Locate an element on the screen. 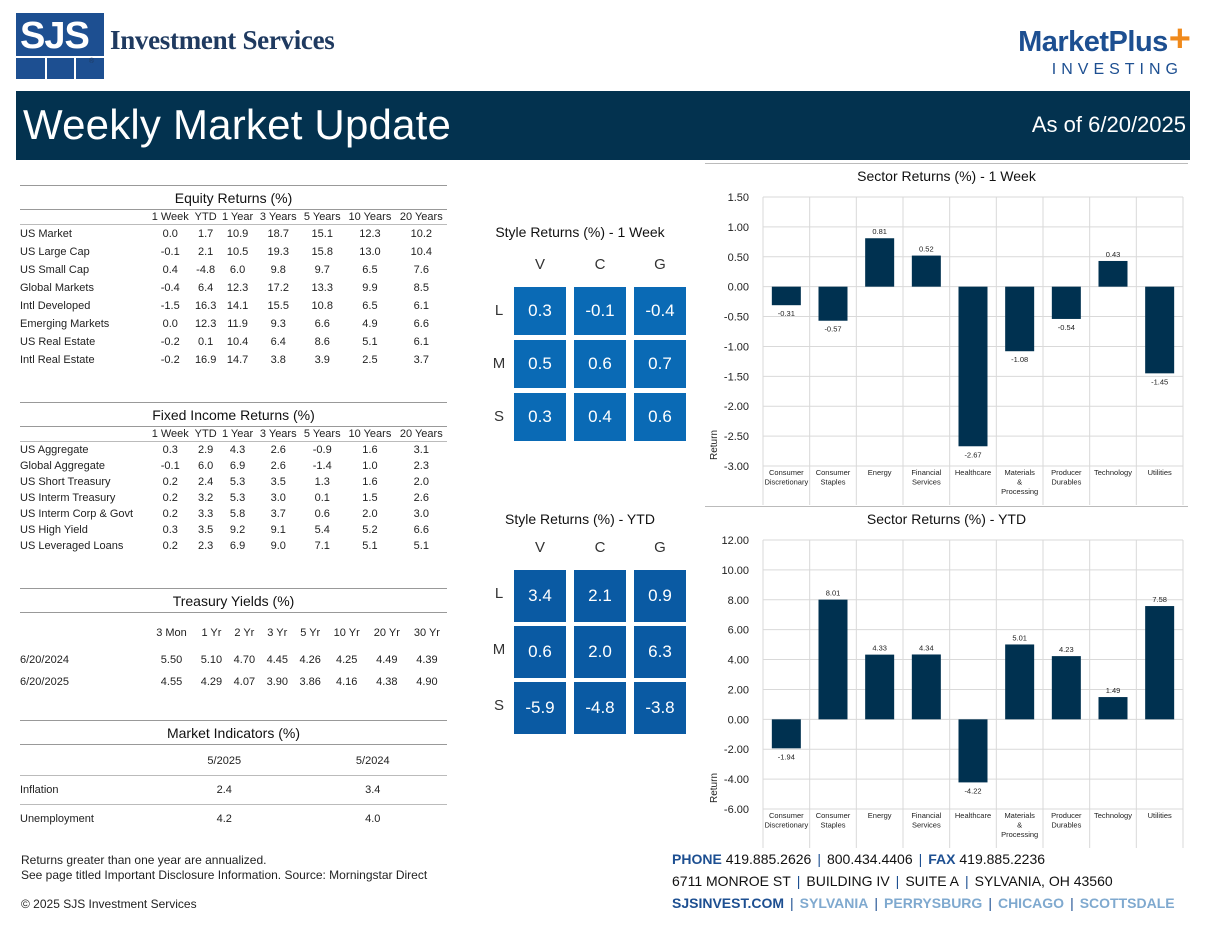 Image resolution: width=1207 pixels, height=929 pixels. table-cell: 4.26 is located at coordinates (310, 660).